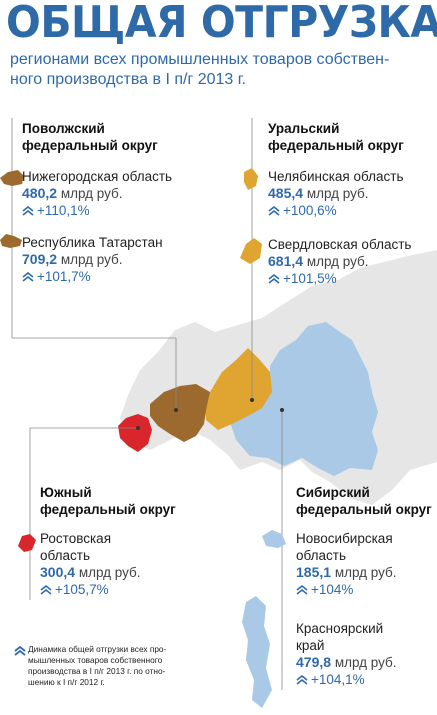 Image resolution: width=437 pixels, height=715 pixels. What do you see at coordinates (336, 137) in the screenshot?
I see `ural-district-title: Уральский федеральный округ` at bounding box center [336, 137].